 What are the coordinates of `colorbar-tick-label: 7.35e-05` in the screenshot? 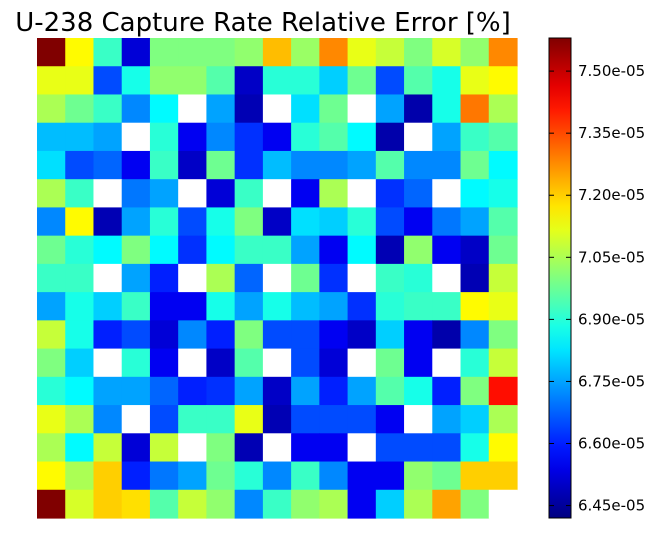 It's located at (611, 133).